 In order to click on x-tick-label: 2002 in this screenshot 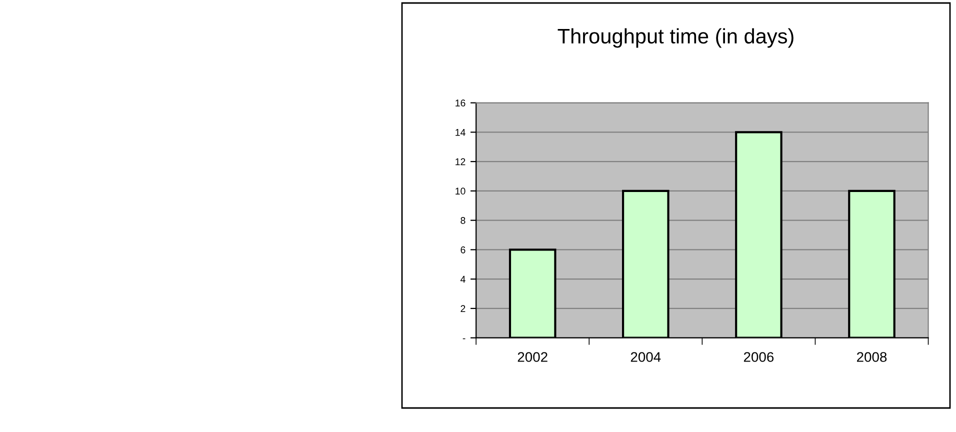, I will do `click(533, 357)`.